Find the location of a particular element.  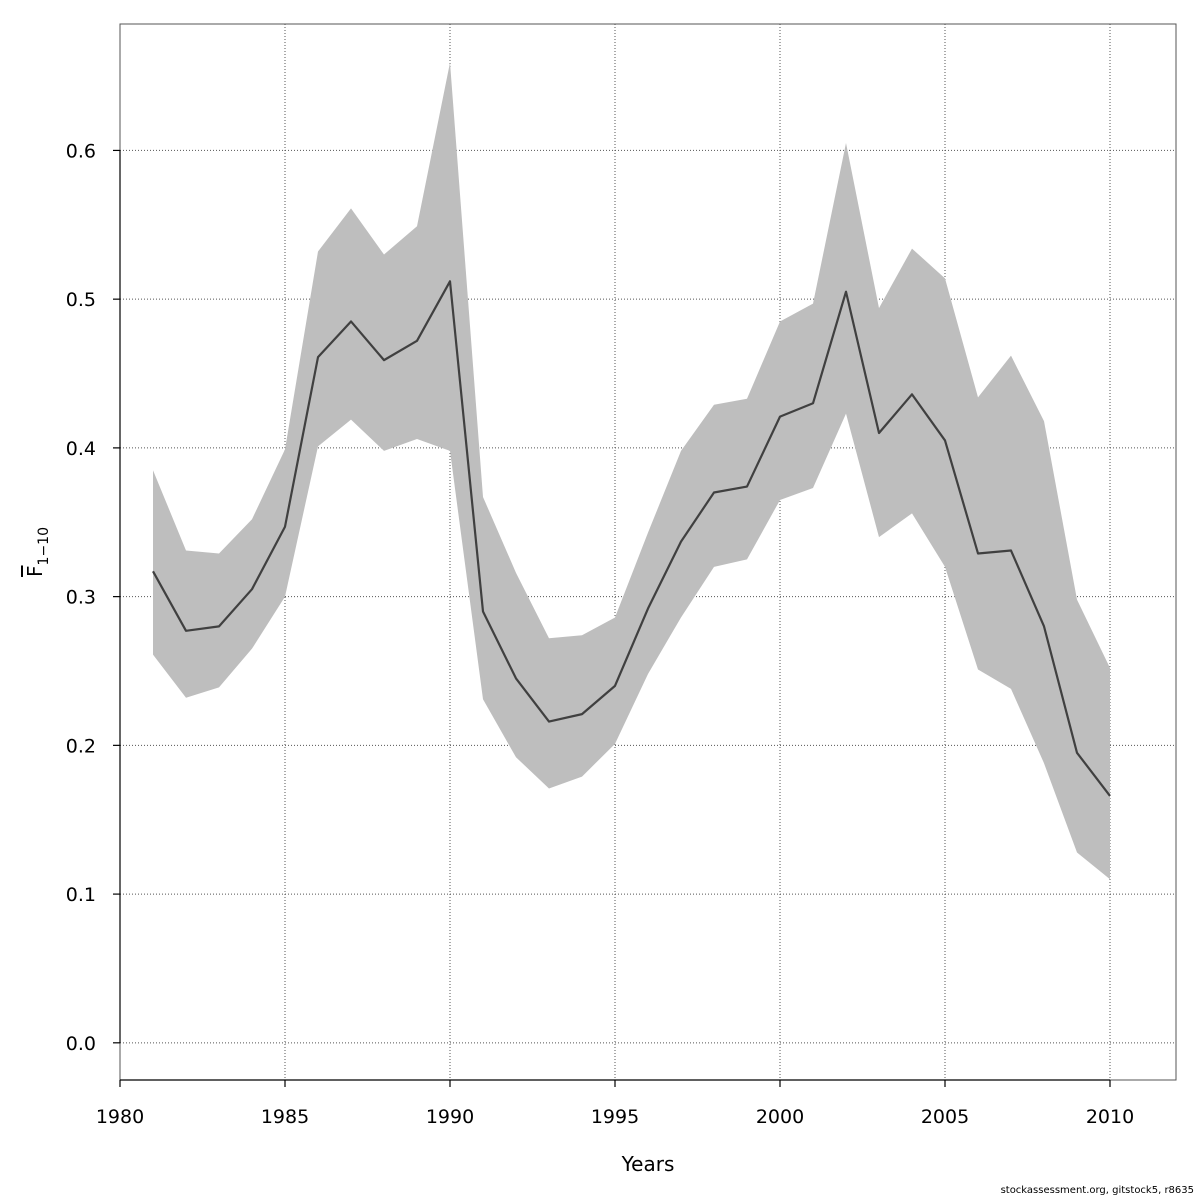

y-tick-label: 0.6 is located at coordinates (81, 151).